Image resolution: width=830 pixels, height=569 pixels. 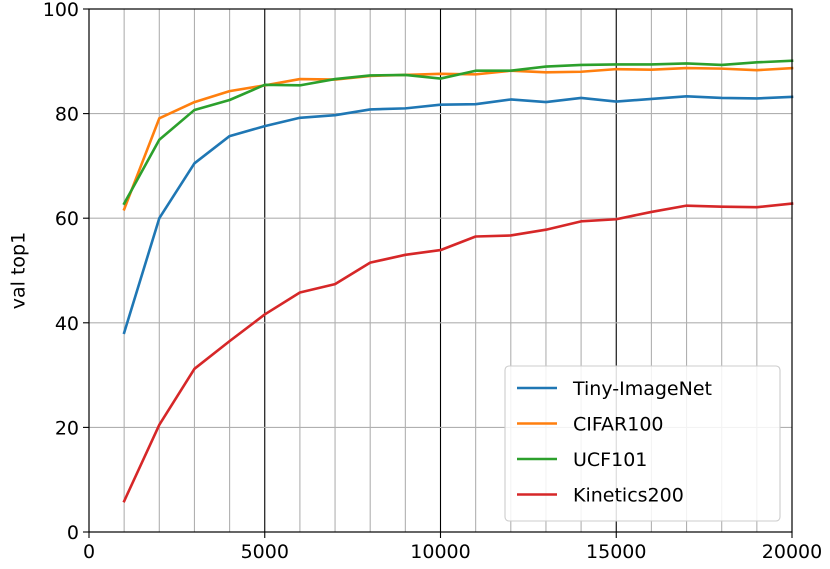 I want to click on x-tick-label: 0, so click(x=89, y=552).